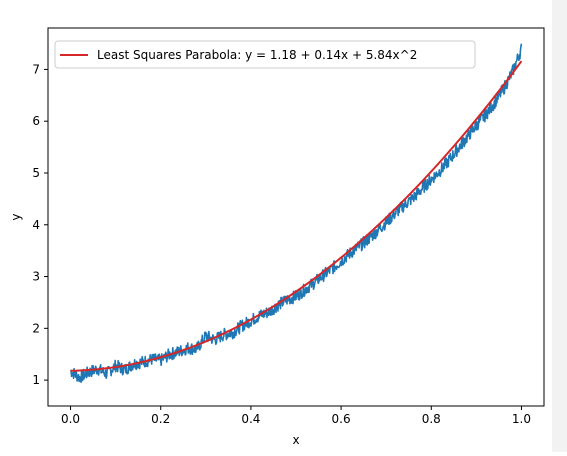 This screenshot has height=456, width=567. What do you see at coordinates (36, 69) in the screenshot?
I see `y-tick-label: 7` at bounding box center [36, 69].